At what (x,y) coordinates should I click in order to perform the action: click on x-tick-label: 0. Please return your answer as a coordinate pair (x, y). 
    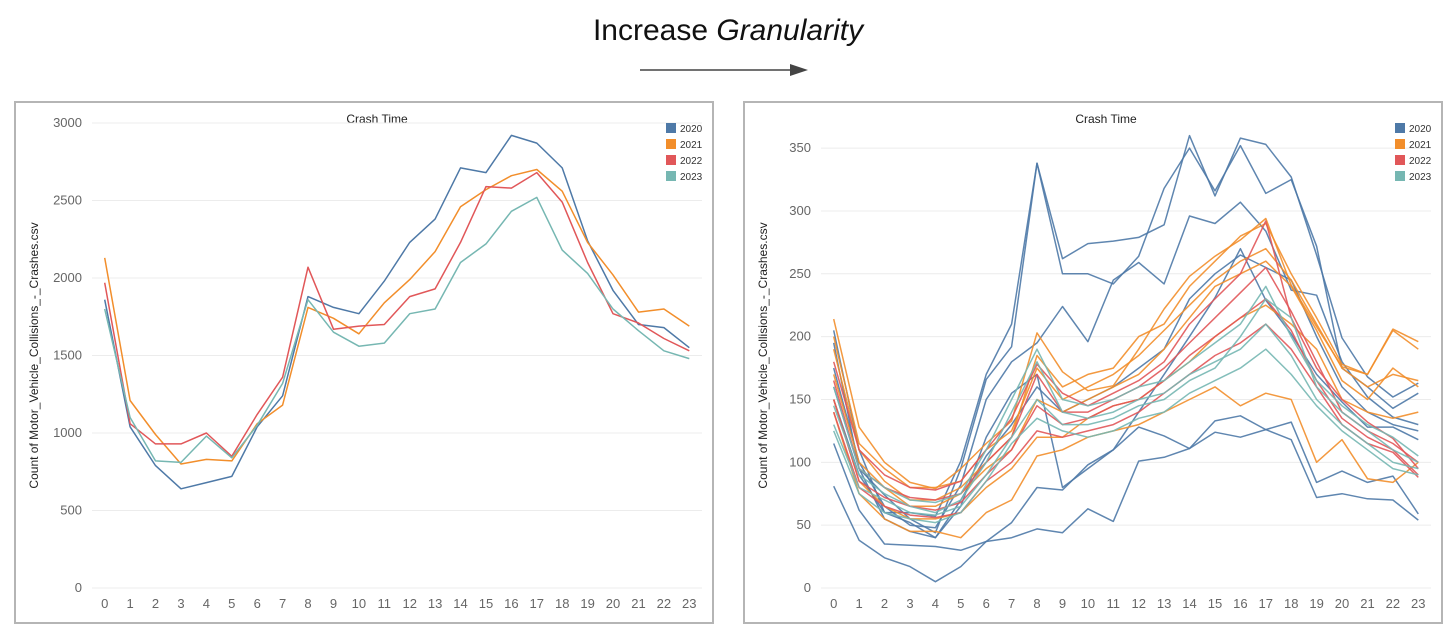
    Looking at the image, I should click on (833, 603).